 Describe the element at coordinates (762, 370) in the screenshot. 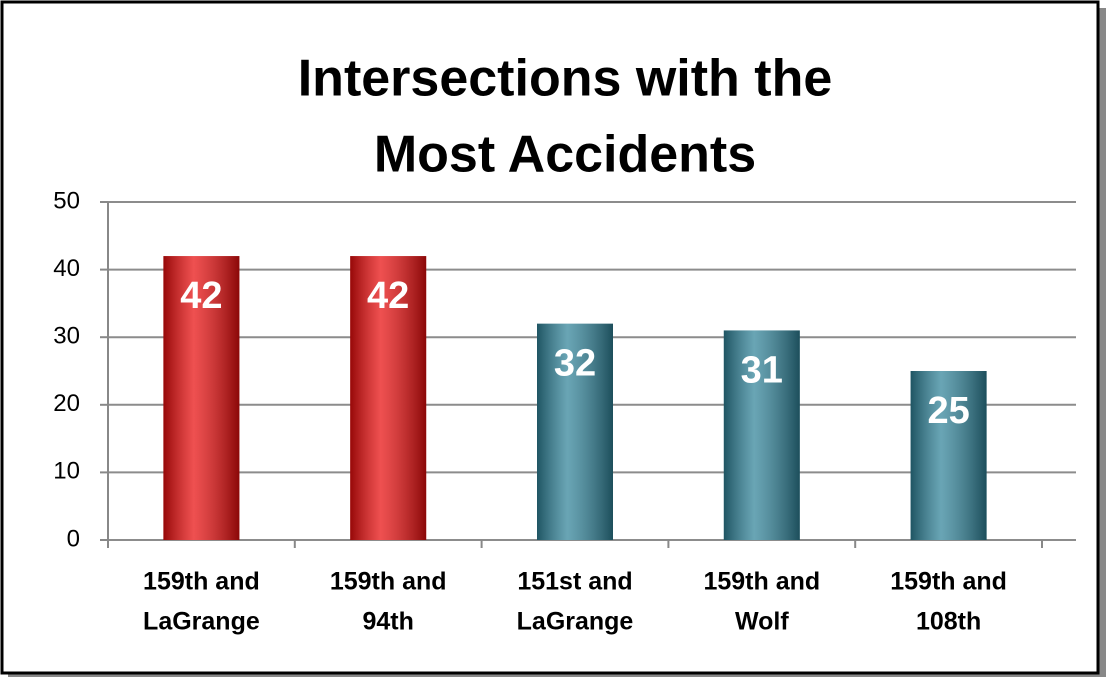

I see `data-label: 31` at that location.